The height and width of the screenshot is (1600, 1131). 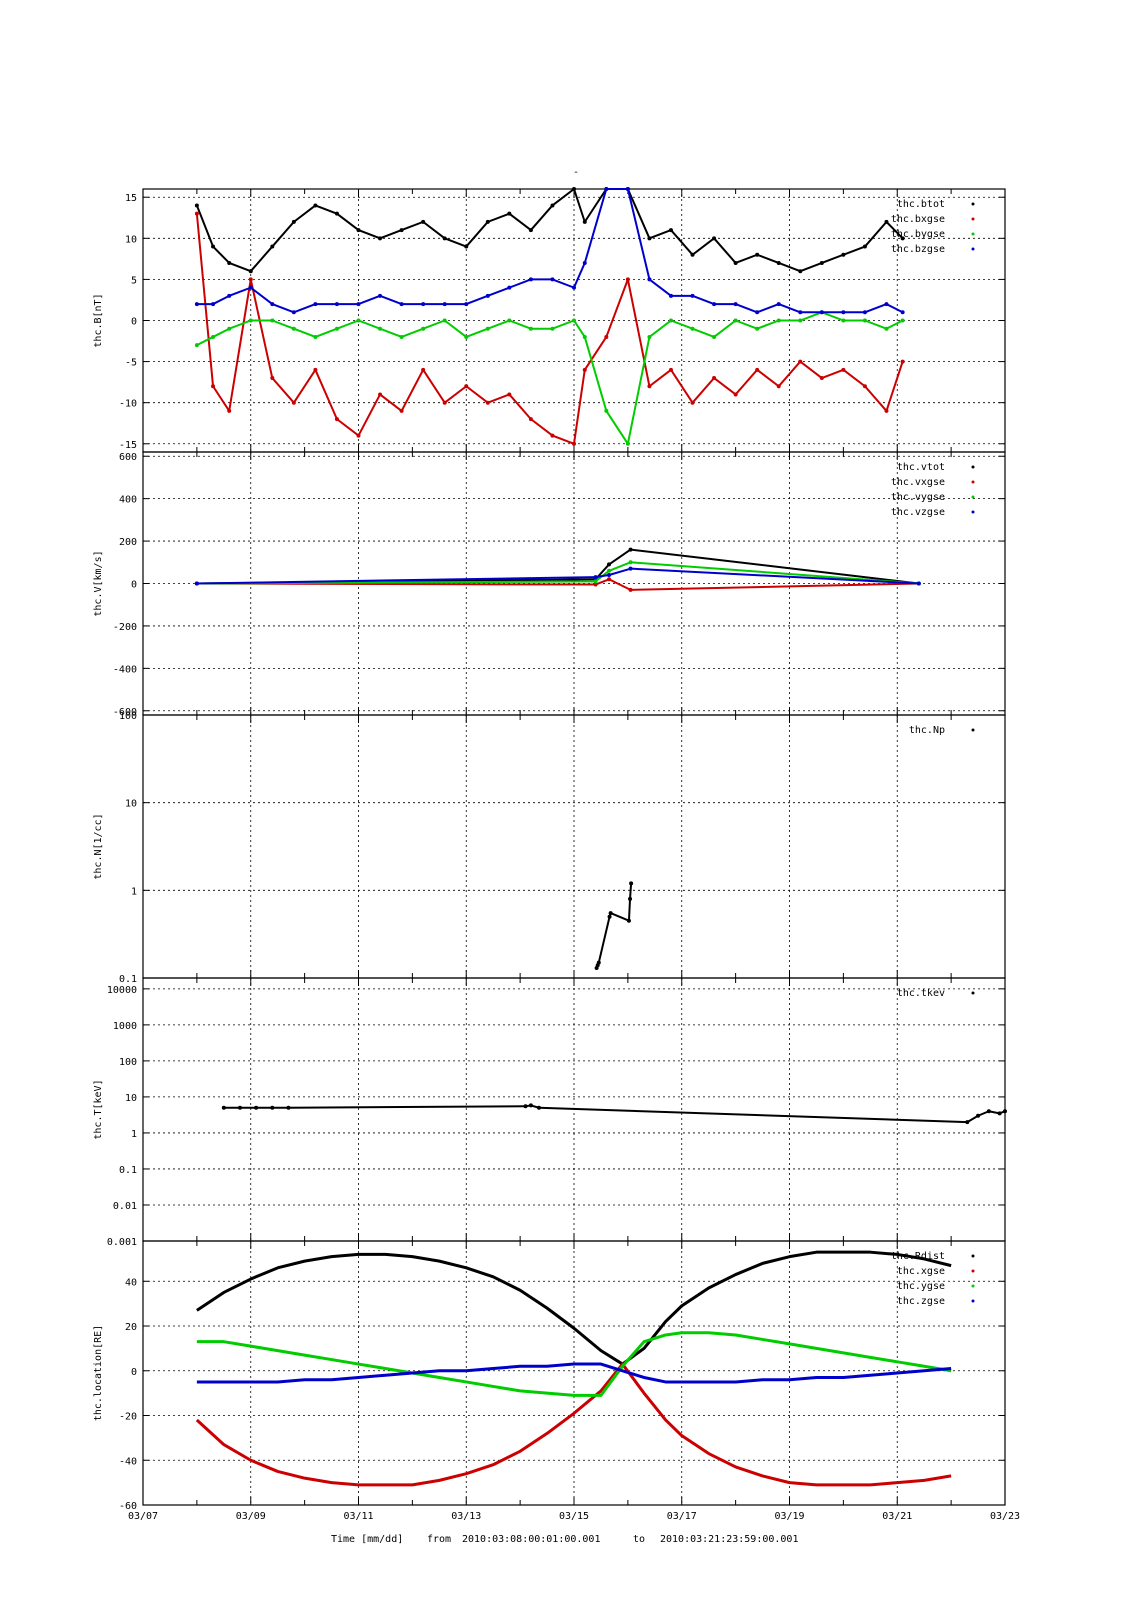 I want to click on legend-marker, so click(x=973, y=512).